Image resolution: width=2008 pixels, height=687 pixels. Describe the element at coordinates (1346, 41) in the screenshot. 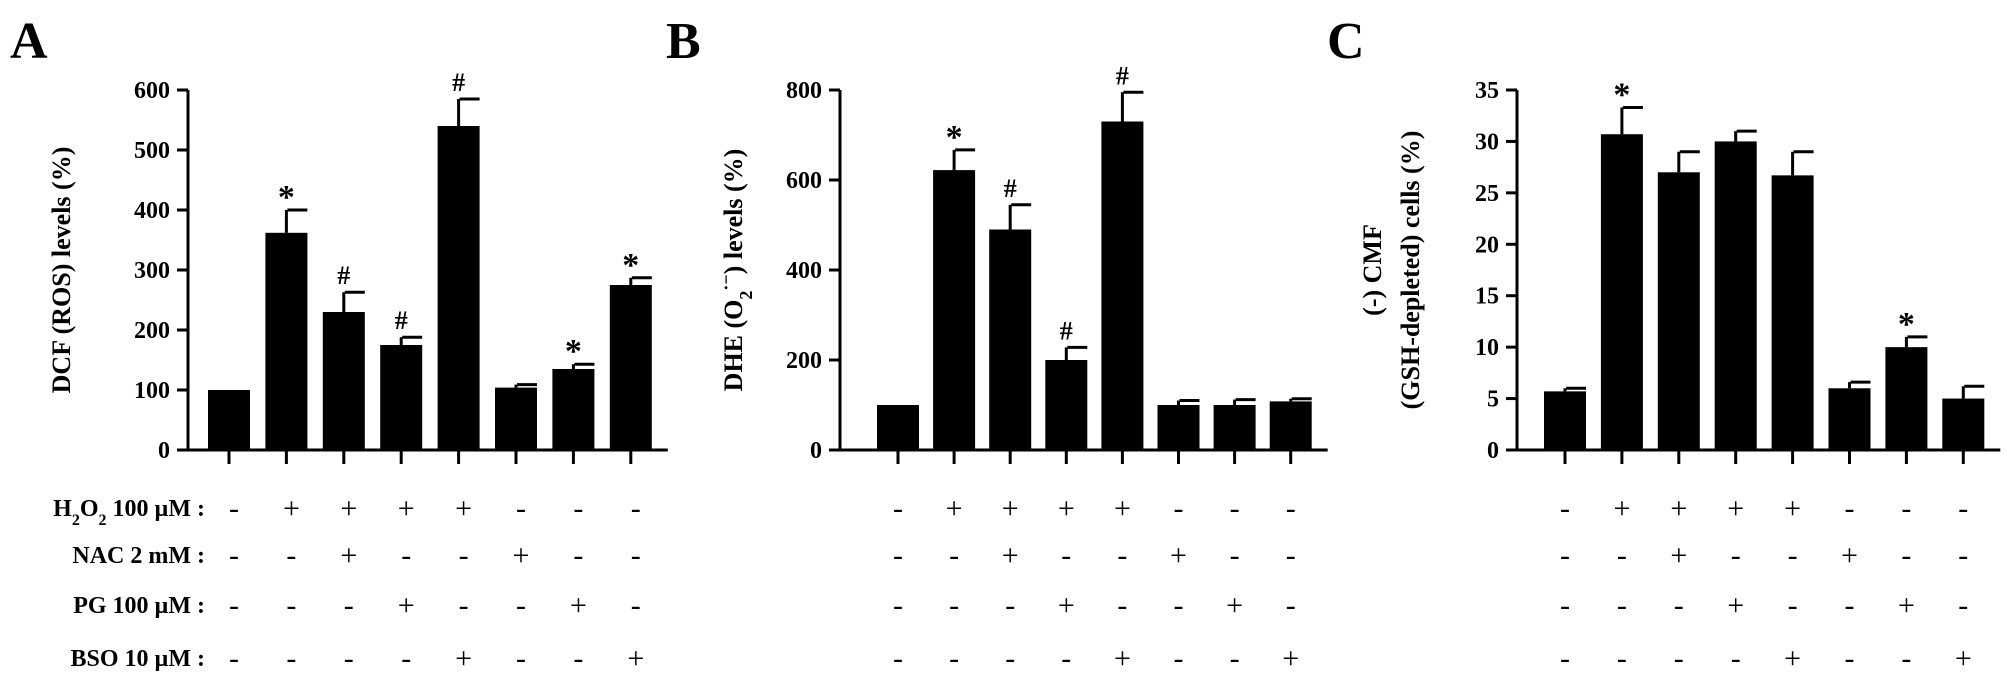

I see `panel-label-c: C` at that location.